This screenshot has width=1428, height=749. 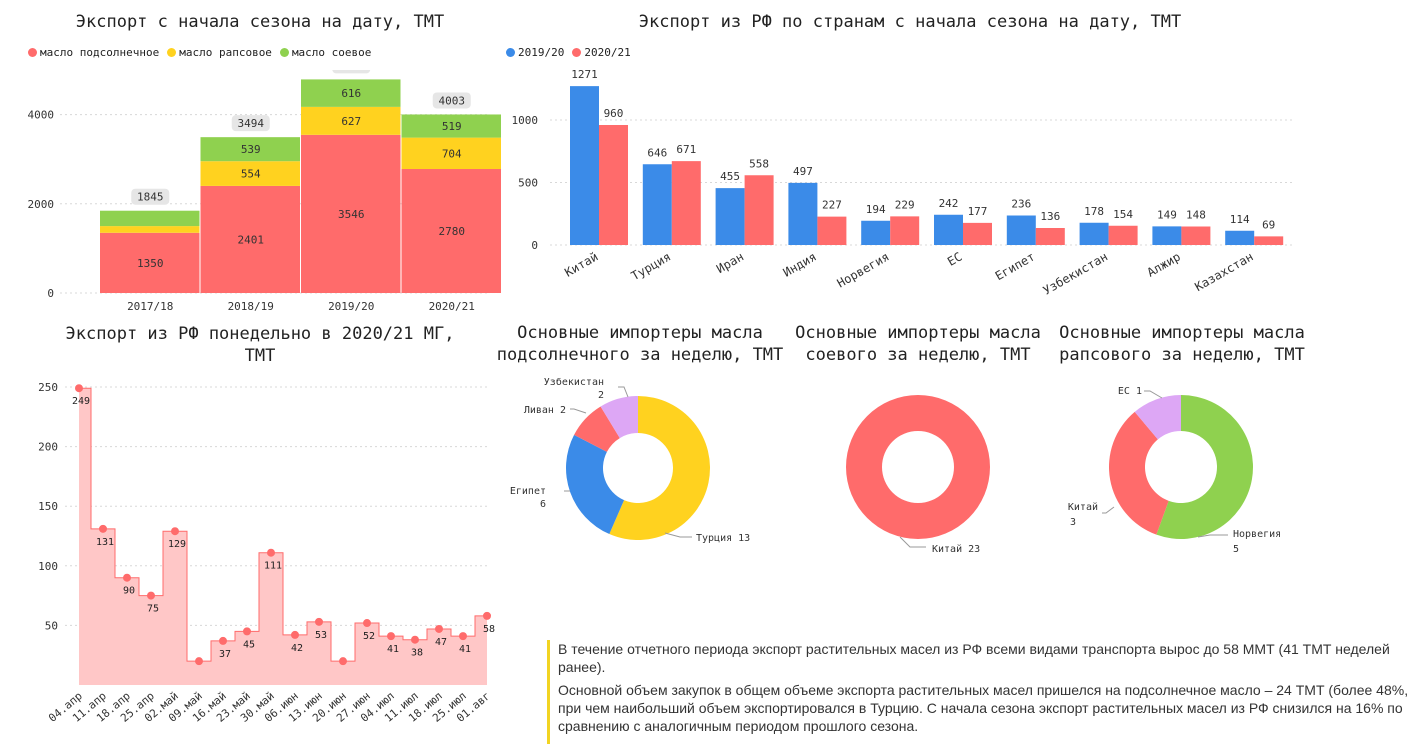 I want to click on slice-label: Узбекистан, so click(x=574, y=382).